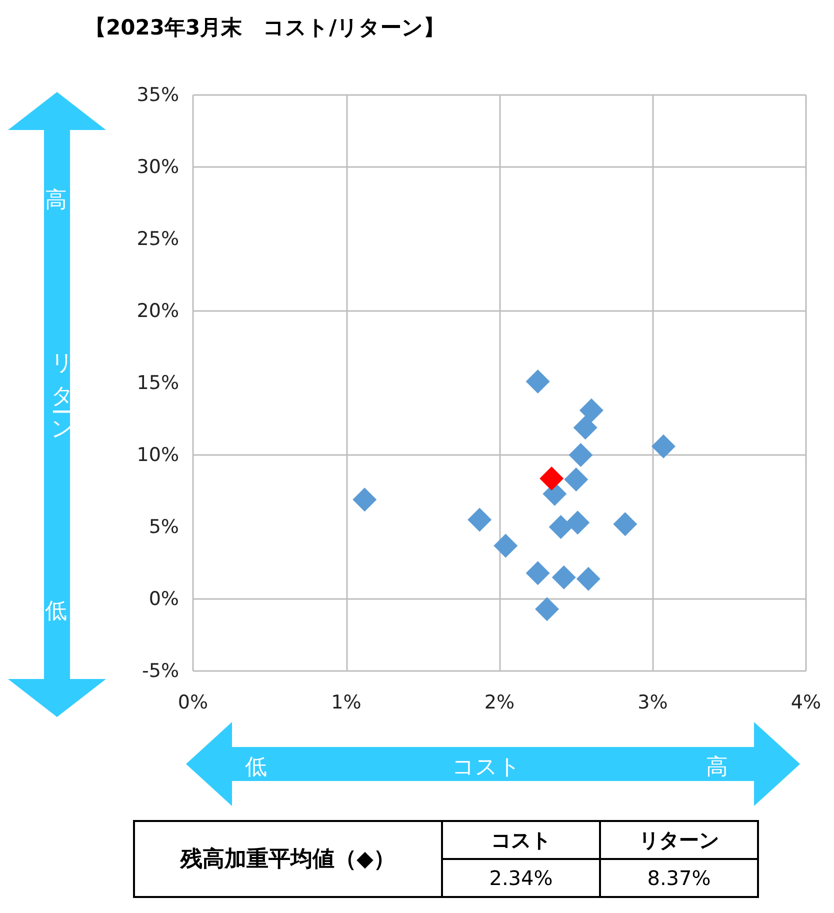  Describe the element at coordinates (521, 840) in the screenshot. I see `text: コスト` at that location.